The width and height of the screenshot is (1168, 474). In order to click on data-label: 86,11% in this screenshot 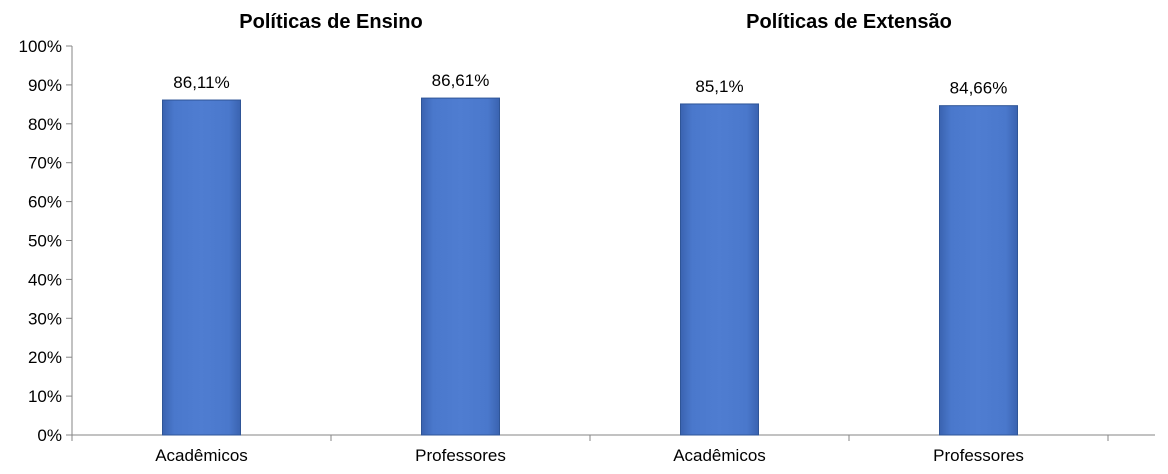, I will do `click(201, 82)`.